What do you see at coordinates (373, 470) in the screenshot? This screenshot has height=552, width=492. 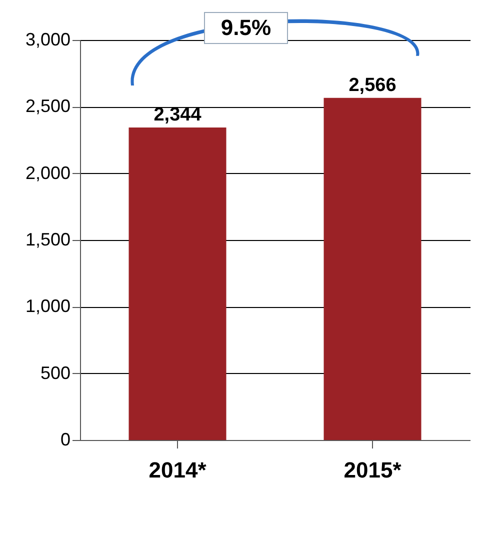 I see `x-tick-label: 2015*` at bounding box center [373, 470].